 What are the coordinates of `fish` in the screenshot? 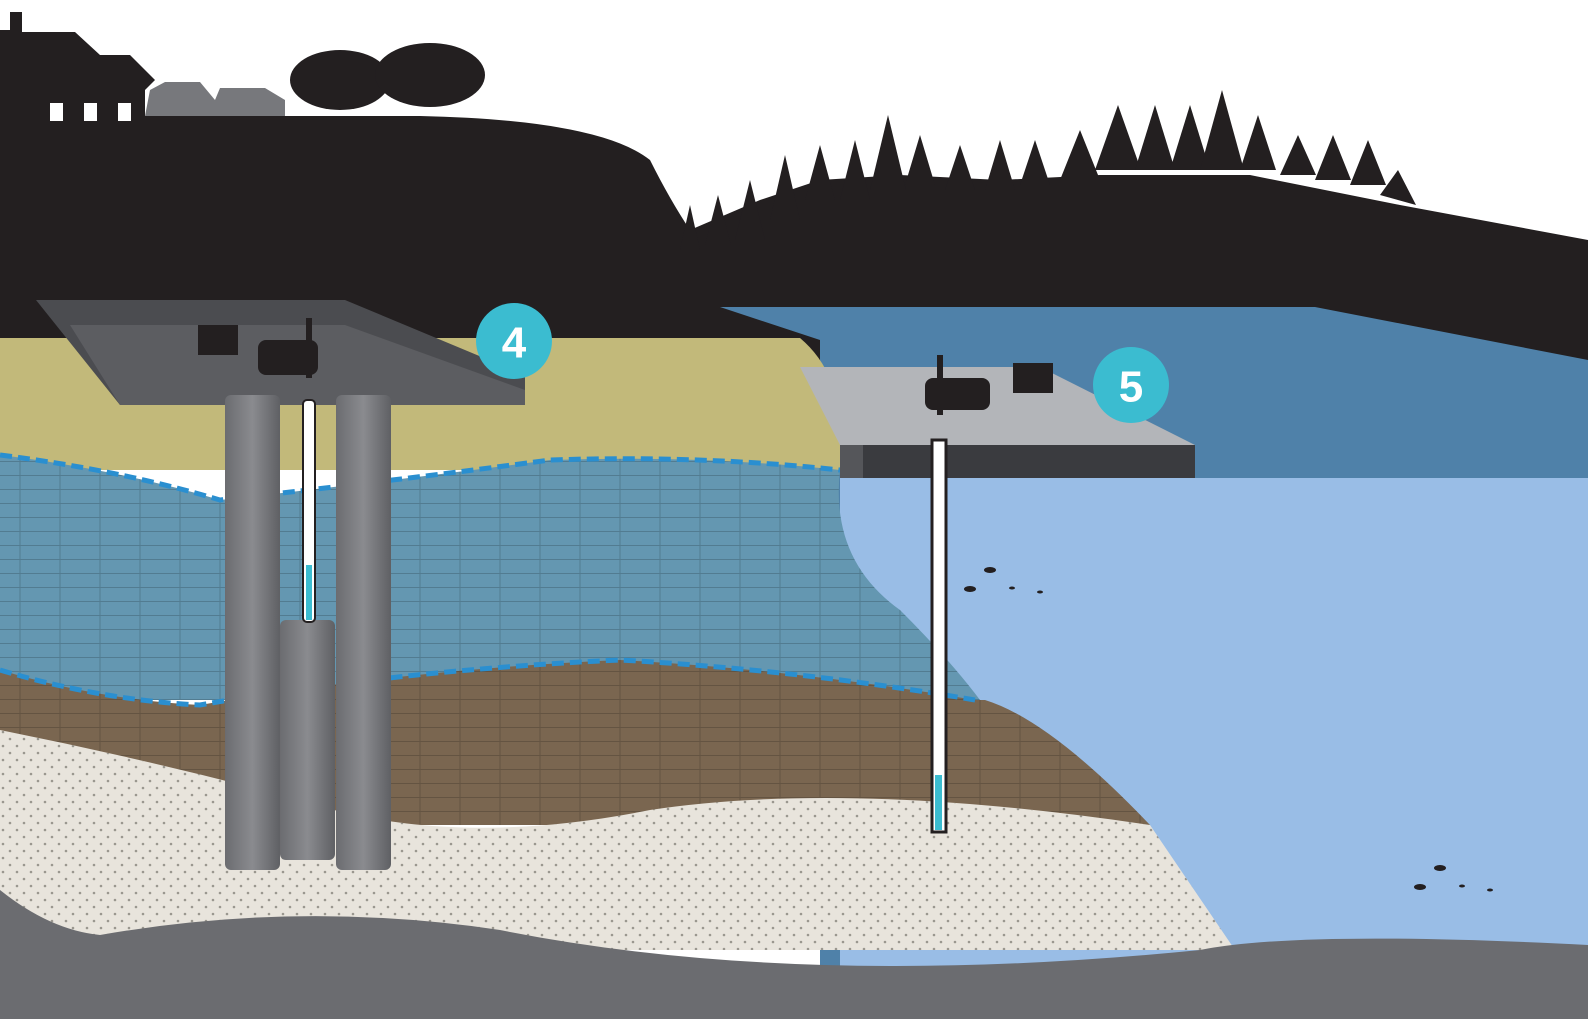 It's located at (1228, 729).